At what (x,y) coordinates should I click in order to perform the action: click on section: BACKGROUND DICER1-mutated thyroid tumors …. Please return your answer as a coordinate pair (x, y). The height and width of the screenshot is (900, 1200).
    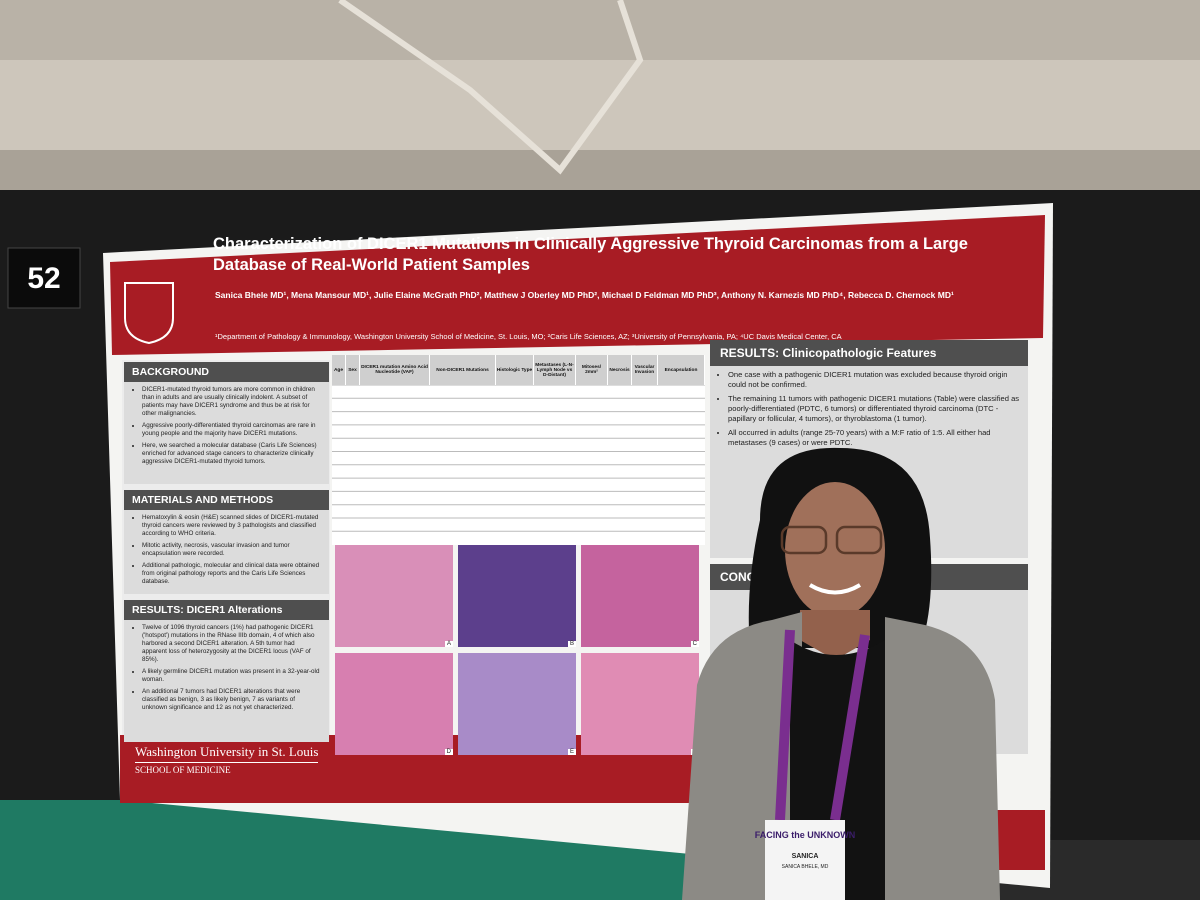
    Looking at the image, I should click on (226, 423).